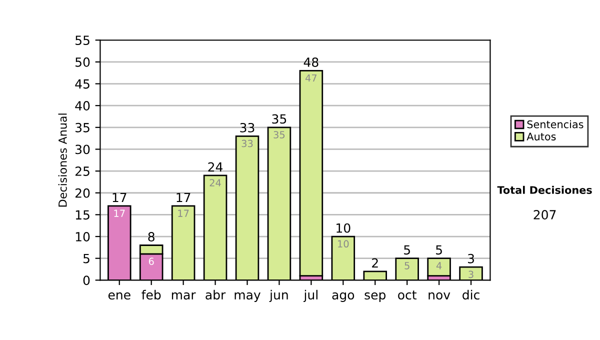  Describe the element at coordinates (555, 124) in the screenshot. I see `legend-label: Sentencias` at that location.